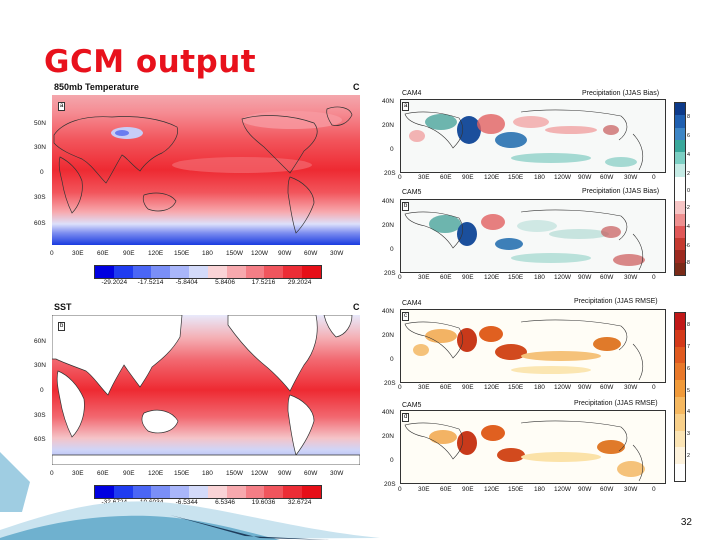 Image resolution: width=720 pixels, height=540 pixels. I want to click on temperature-panel-letter: a, so click(62, 106).